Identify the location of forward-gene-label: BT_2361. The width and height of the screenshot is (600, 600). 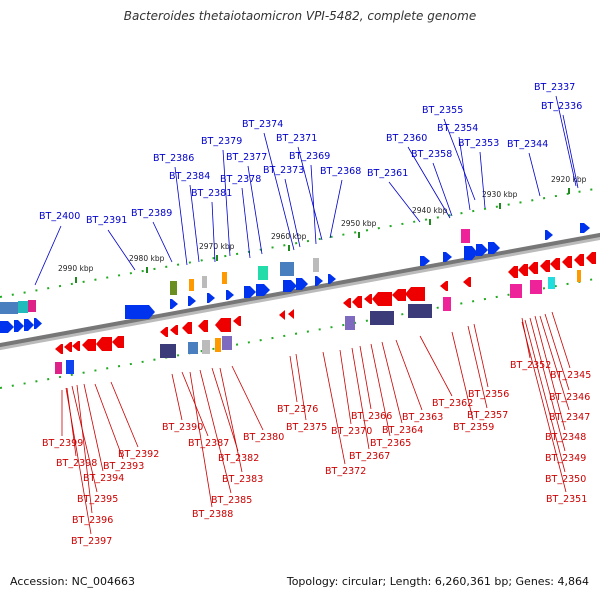
(387, 173).